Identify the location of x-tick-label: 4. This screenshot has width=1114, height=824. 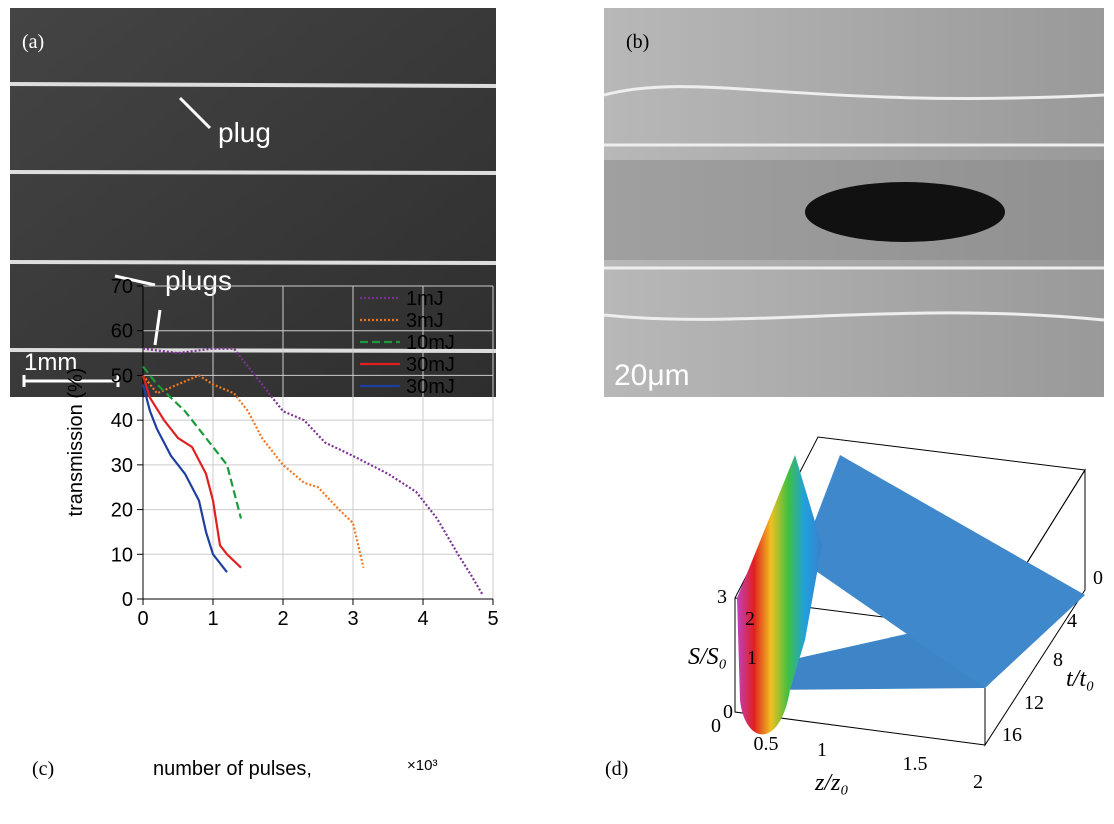
(422, 619).